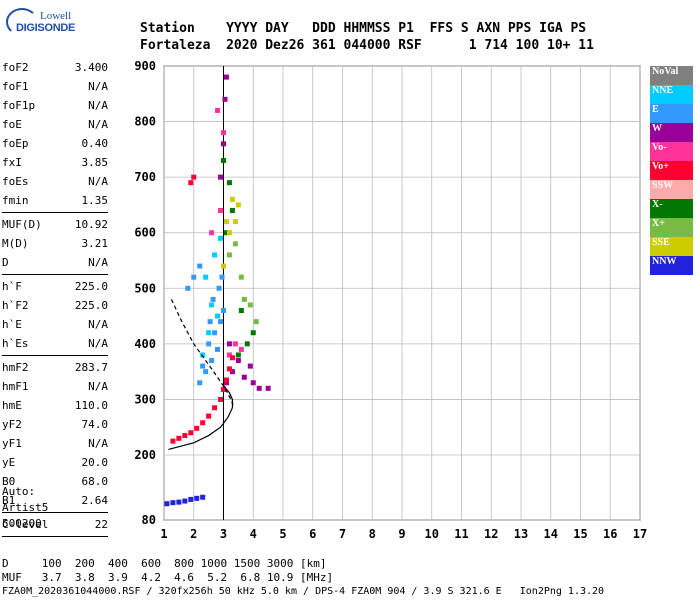 The width and height of the screenshot is (700, 600). What do you see at coordinates (432, 534) in the screenshot?
I see `x-tick-label: 10` at bounding box center [432, 534].